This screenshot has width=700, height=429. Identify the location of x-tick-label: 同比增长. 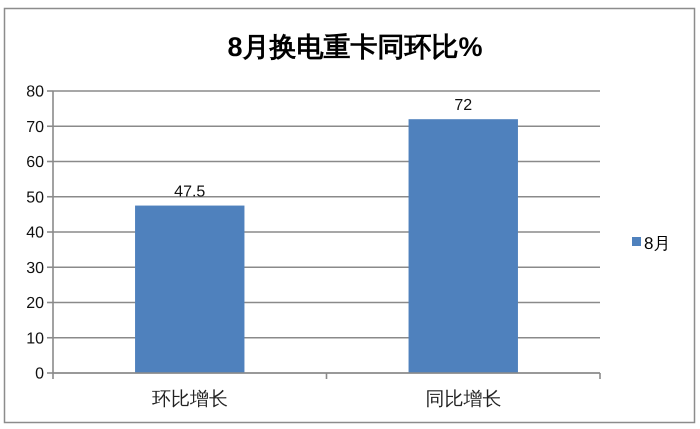
(463, 399).